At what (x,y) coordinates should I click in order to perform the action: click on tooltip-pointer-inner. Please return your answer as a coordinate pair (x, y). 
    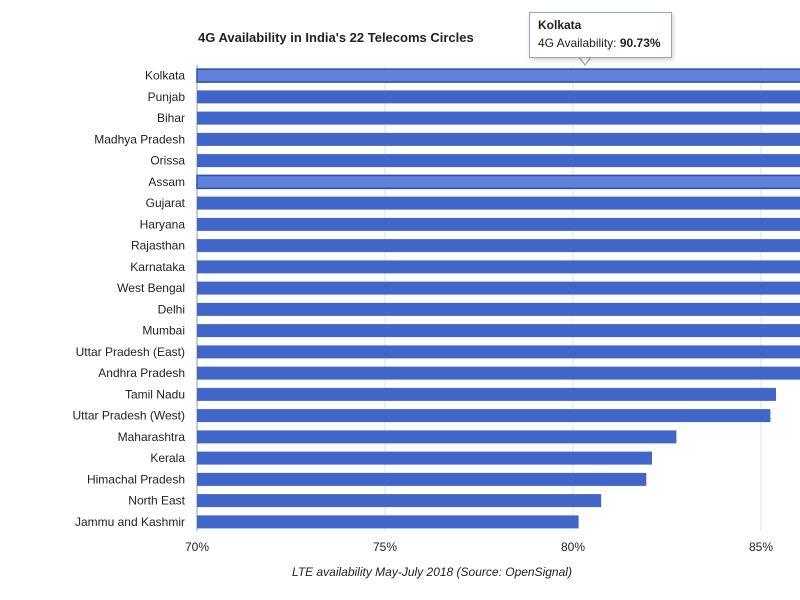
    Looking at the image, I should click on (585, 60).